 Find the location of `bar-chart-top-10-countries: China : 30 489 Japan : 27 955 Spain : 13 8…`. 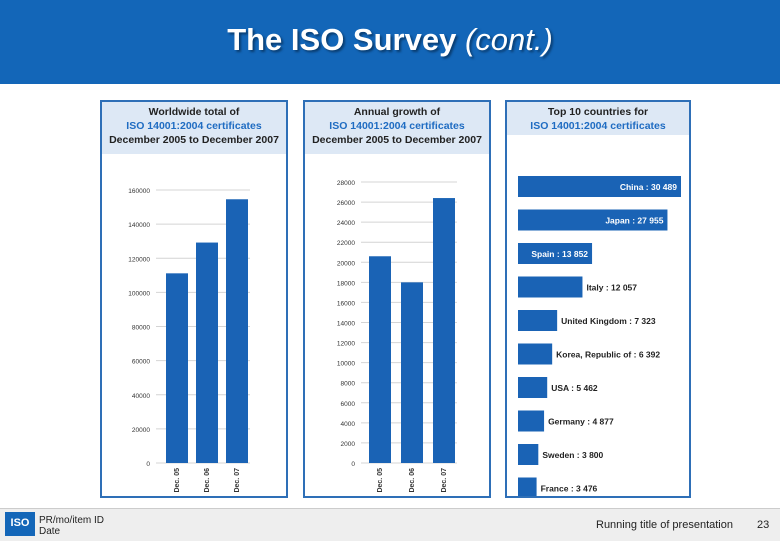

bar-chart-top-10-countries: China : 30 489 Japan : 27 955 Spain : 13 8… is located at coordinates (599, 336).